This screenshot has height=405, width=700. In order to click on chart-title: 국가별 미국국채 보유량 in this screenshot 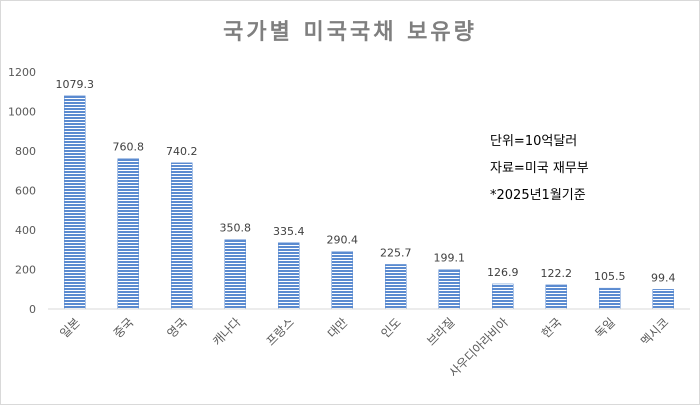, I will do `click(350, 32)`.